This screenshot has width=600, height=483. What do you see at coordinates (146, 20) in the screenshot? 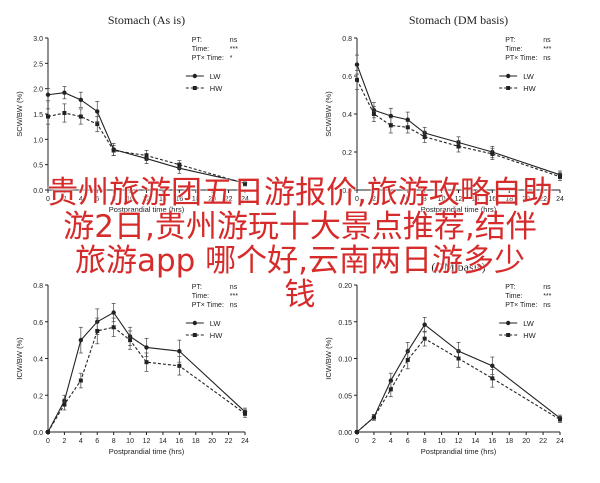
I see `chart-title: Stomach (As is)` at bounding box center [146, 20].